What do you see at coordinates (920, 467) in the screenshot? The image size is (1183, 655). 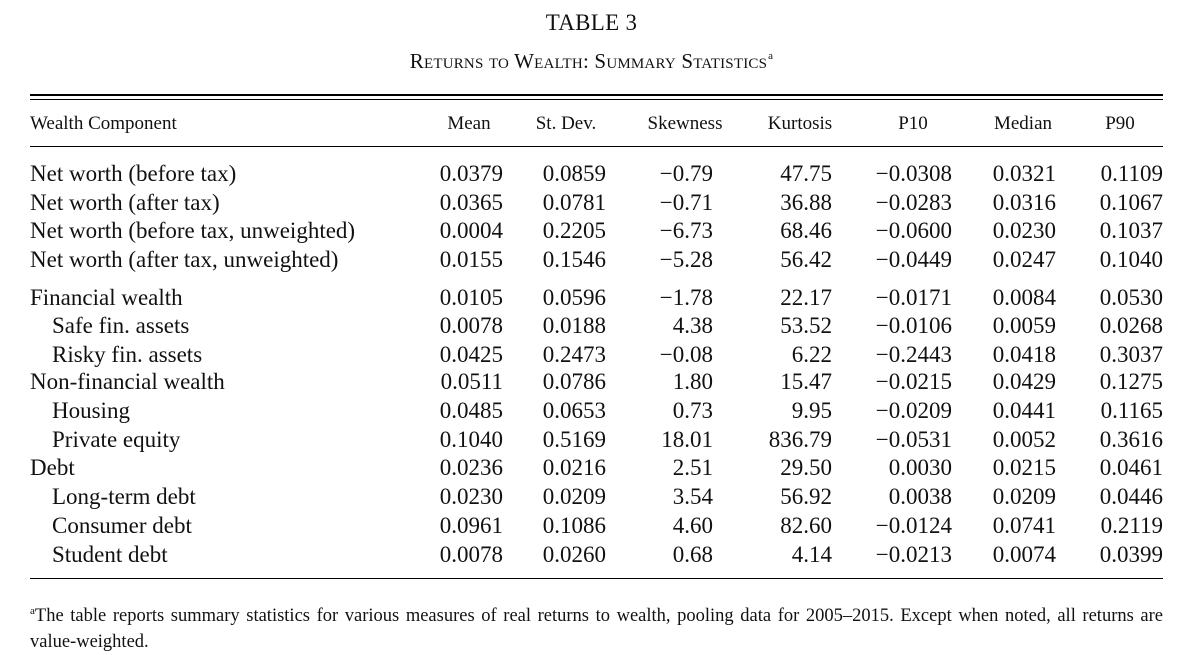 I see `cell-p10: 0.0030` at bounding box center [920, 467].